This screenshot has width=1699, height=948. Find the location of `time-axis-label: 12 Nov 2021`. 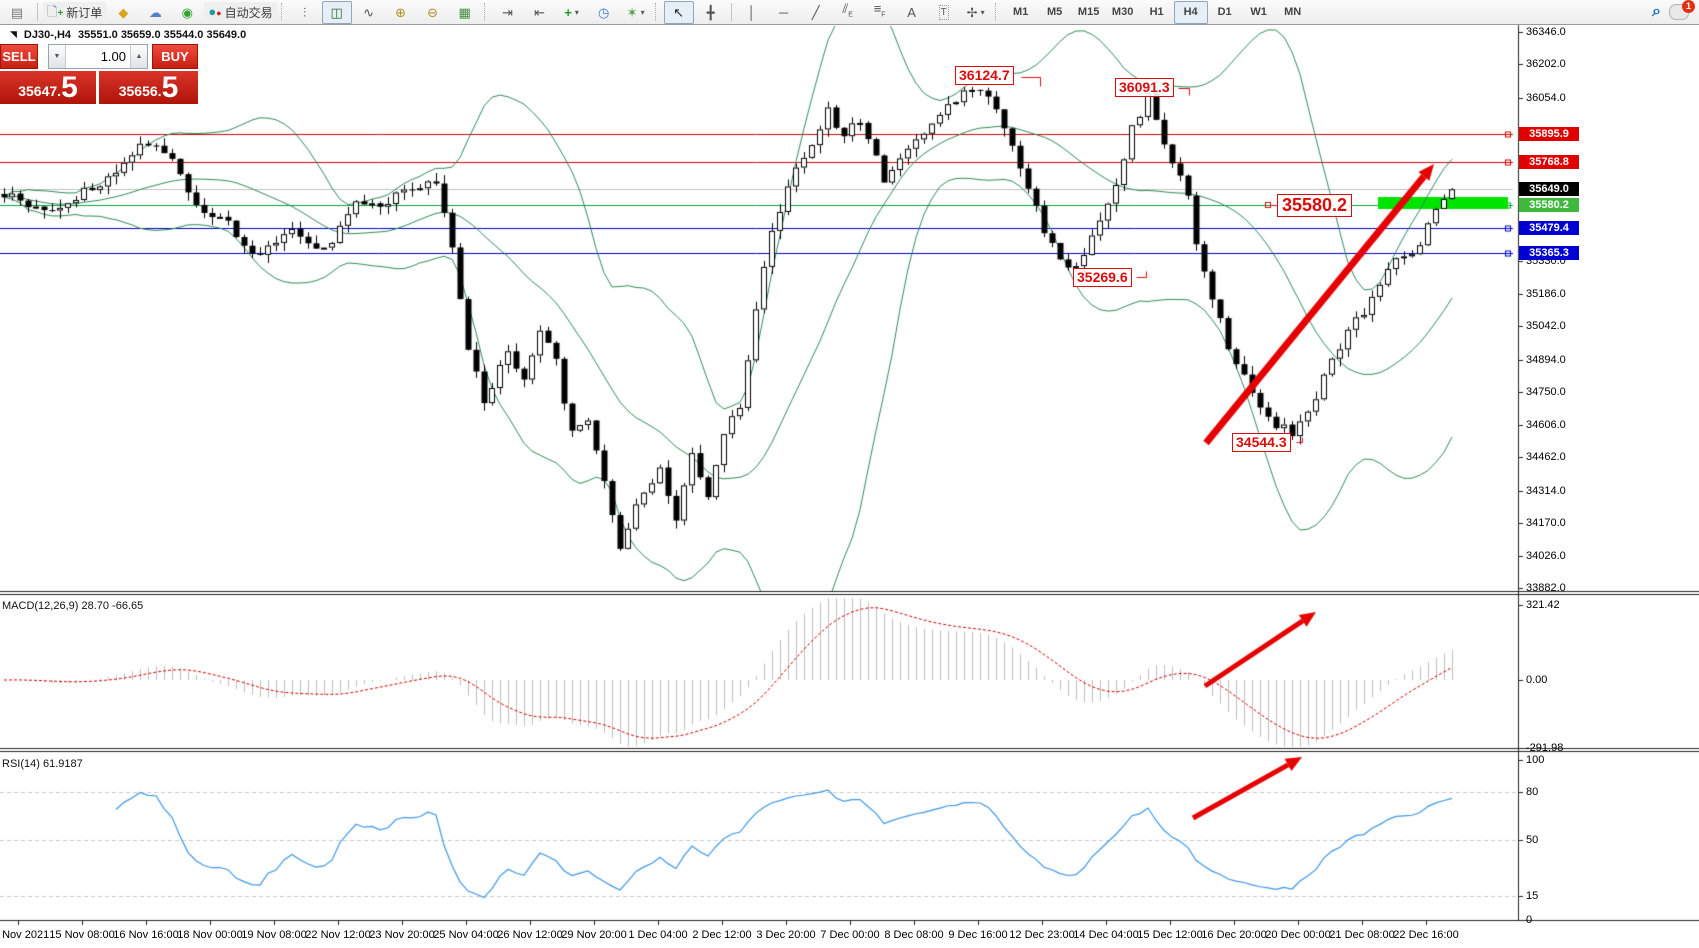

time-axis-label: 12 Nov 2021 is located at coordinates (25, 935).